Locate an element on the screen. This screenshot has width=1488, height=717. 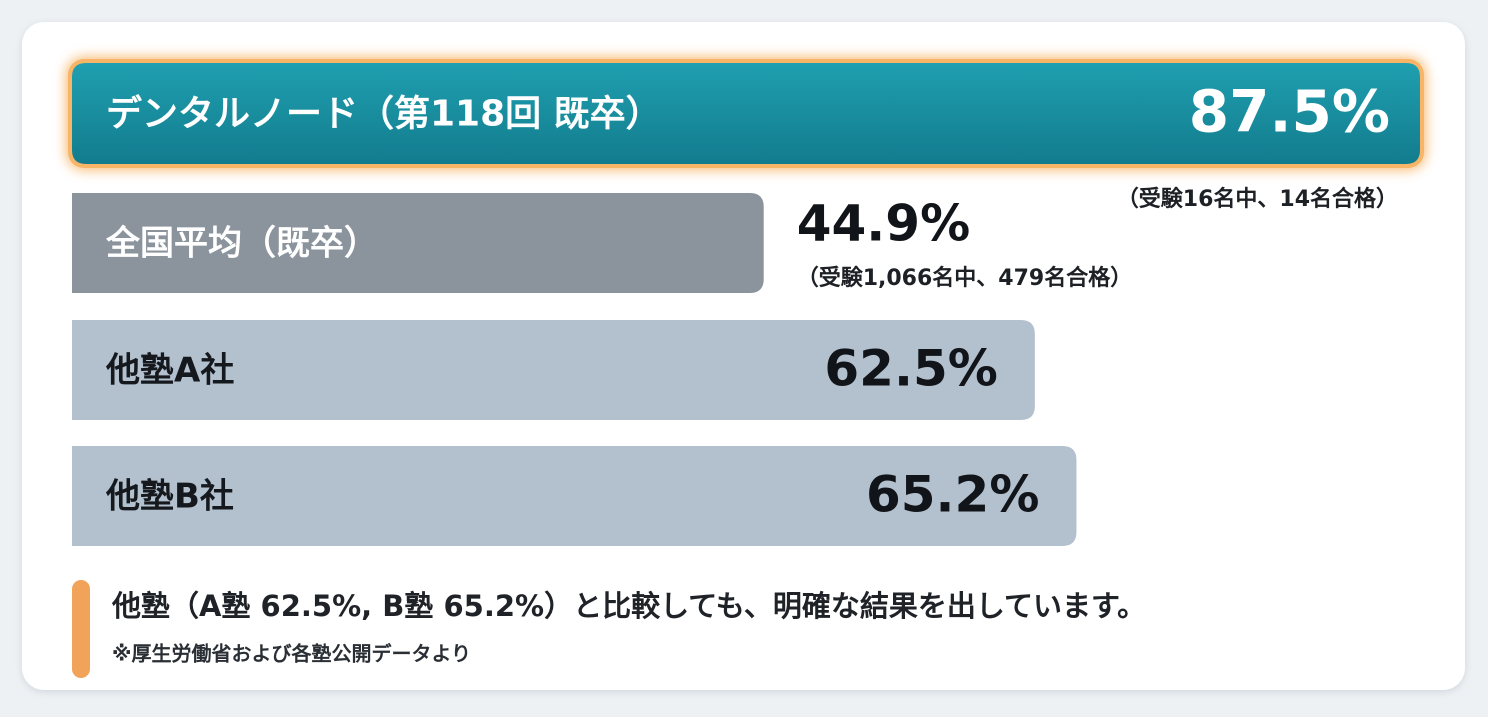
footnote-accent is located at coordinates (81, 629).